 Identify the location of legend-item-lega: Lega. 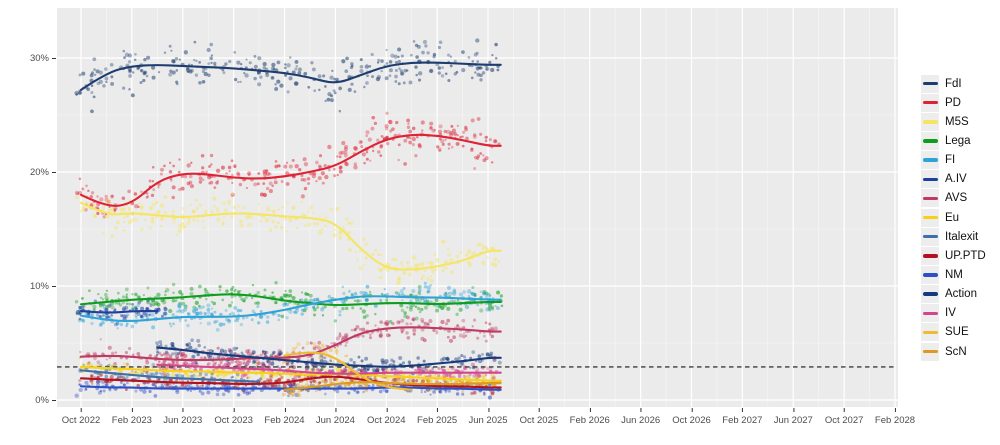
(953, 140).